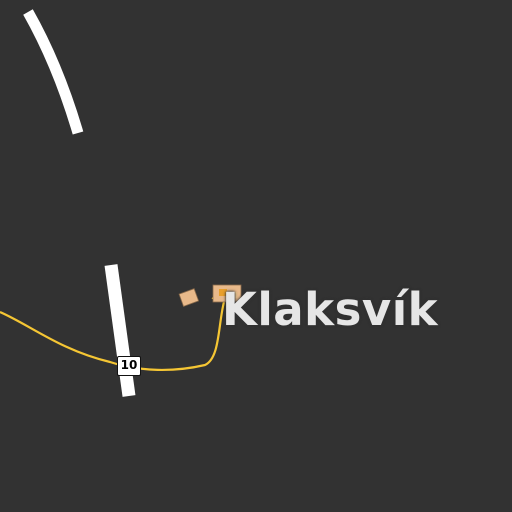 The width and height of the screenshot is (512, 512). Describe the element at coordinates (330, 309) in the screenshot. I see `place-label-town: Klaksvík` at that location.